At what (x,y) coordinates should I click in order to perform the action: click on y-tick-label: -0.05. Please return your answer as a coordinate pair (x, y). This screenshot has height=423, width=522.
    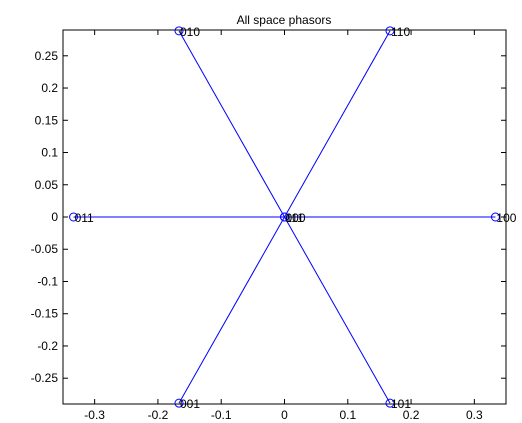
    Looking at the image, I should click on (45, 249).